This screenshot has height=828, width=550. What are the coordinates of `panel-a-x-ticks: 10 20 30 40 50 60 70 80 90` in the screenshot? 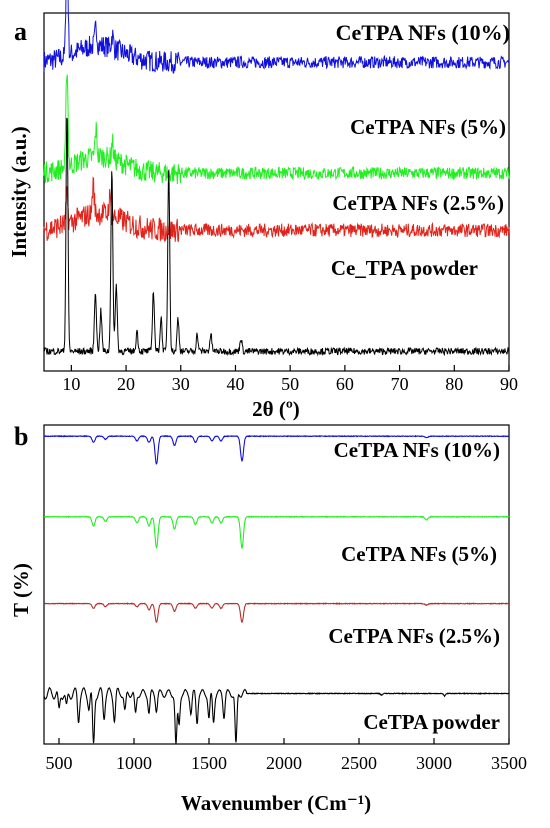 It's located at (290, 379).